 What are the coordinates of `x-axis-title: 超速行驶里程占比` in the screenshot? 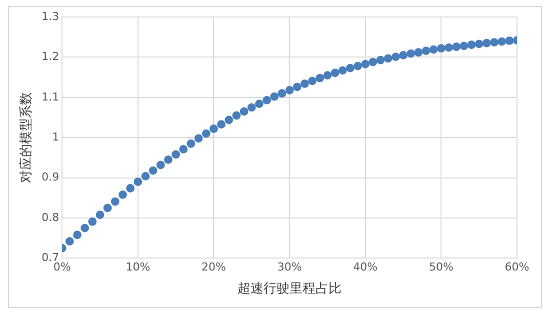 It's located at (290, 289).